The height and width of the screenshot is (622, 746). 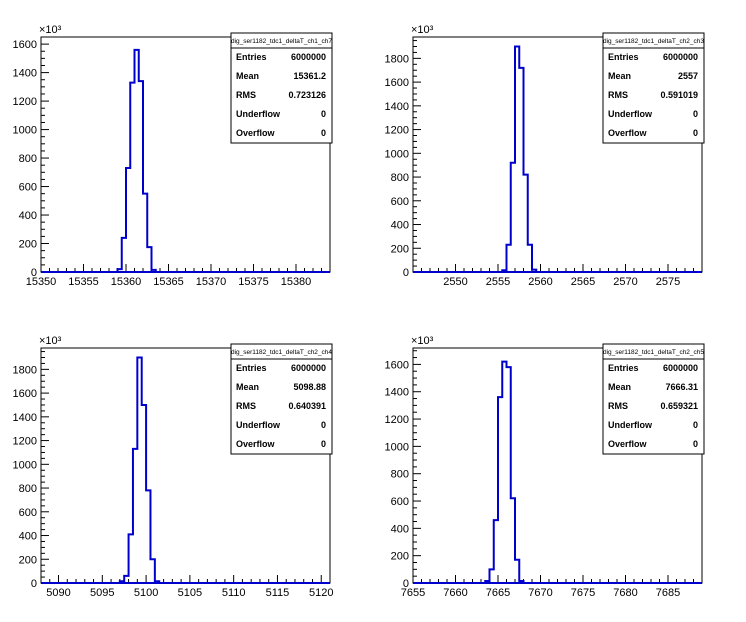 What do you see at coordinates (540, 282) in the screenshot?
I see `x-tick-label: 2560` at bounding box center [540, 282].